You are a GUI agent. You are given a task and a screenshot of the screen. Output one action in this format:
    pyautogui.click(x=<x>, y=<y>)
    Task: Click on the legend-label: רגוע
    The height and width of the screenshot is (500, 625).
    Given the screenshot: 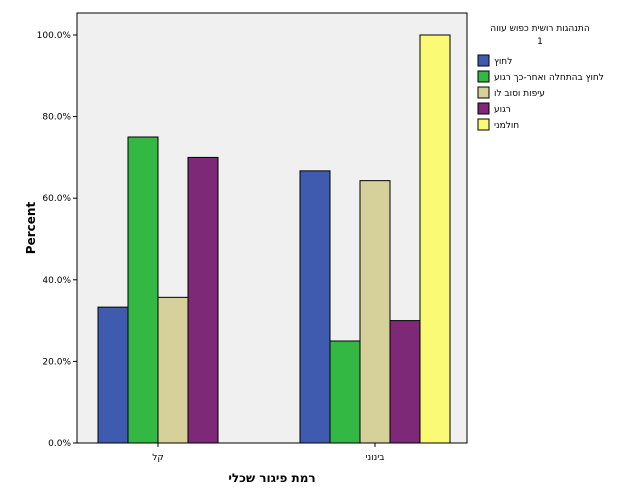 What is the action you would take?
    pyautogui.click(x=502, y=110)
    